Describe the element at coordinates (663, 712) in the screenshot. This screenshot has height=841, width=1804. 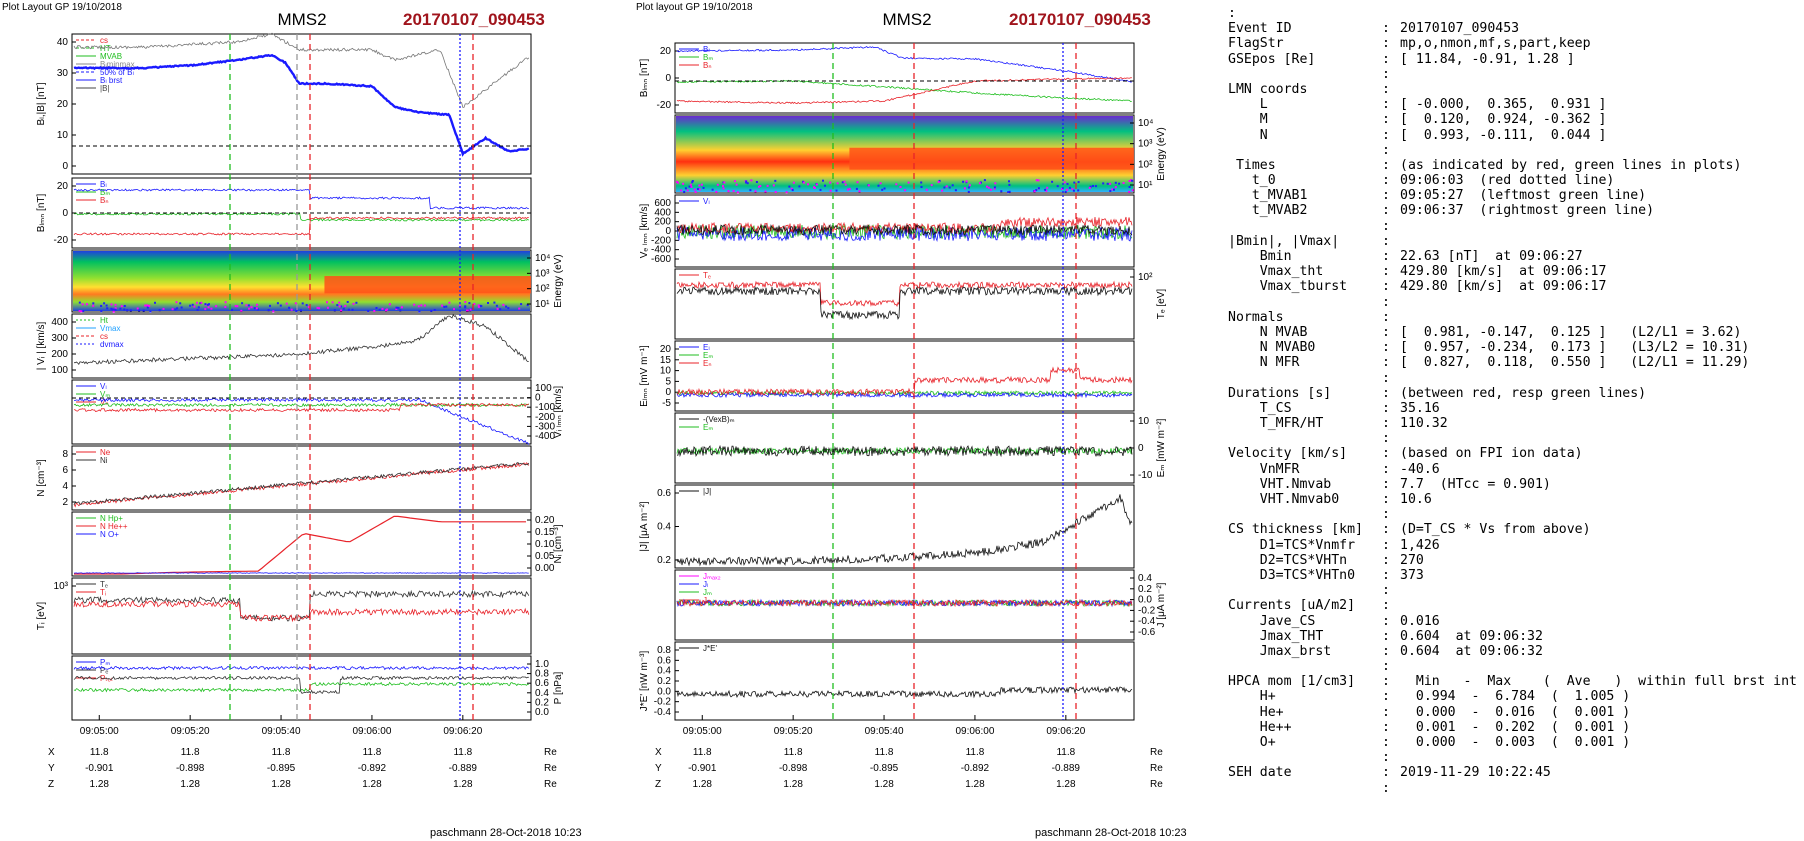
I see `p2-ytick-label: -0.4` at that location.